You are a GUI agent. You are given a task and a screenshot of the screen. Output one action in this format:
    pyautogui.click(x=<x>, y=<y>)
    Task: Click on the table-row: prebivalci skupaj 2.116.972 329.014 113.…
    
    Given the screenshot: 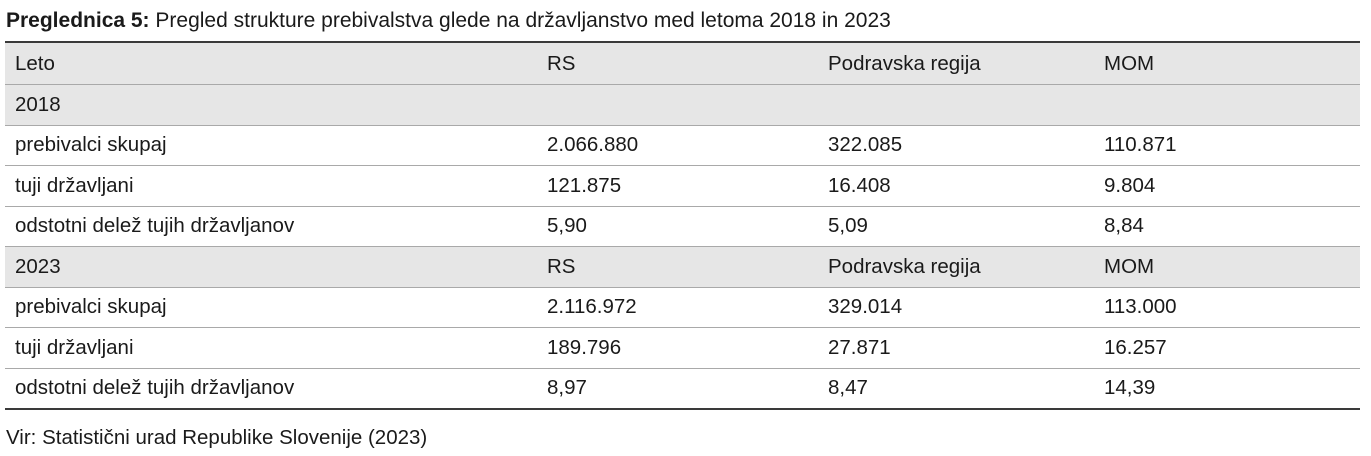 What is the action you would take?
    pyautogui.click(x=682, y=307)
    